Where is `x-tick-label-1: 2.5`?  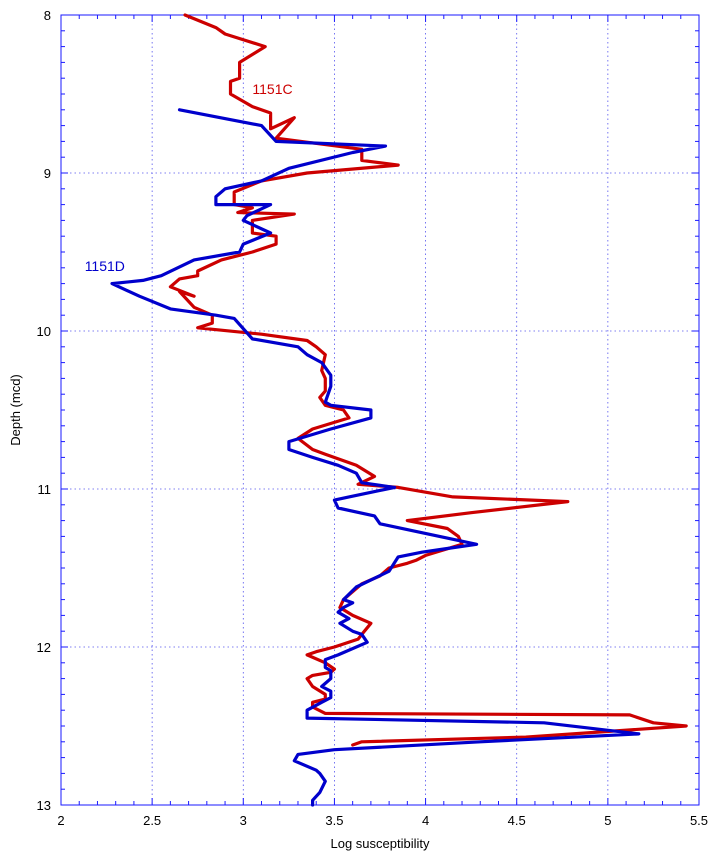
x-tick-label-1: 2.5 is located at coordinates (152, 820).